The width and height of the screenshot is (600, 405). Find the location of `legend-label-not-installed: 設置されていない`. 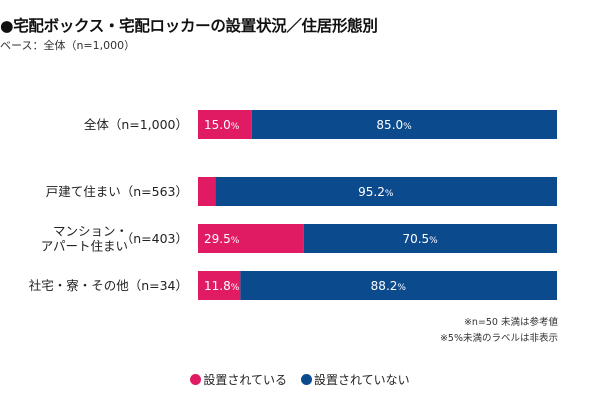

legend-label-not-installed: 設置されていない is located at coordinates (362, 380).